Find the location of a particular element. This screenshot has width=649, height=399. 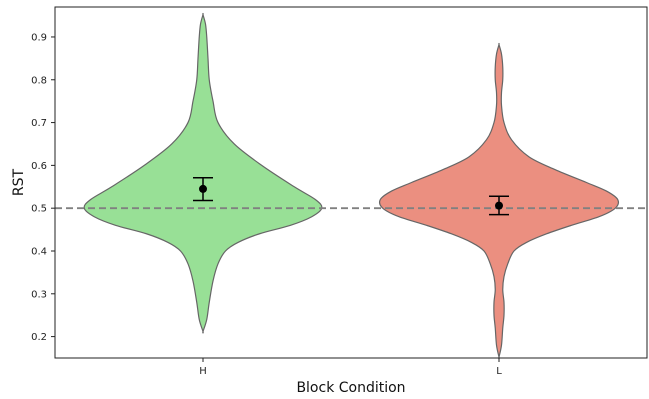

y-tick-label-0.8: 0.8 is located at coordinates (39, 80).